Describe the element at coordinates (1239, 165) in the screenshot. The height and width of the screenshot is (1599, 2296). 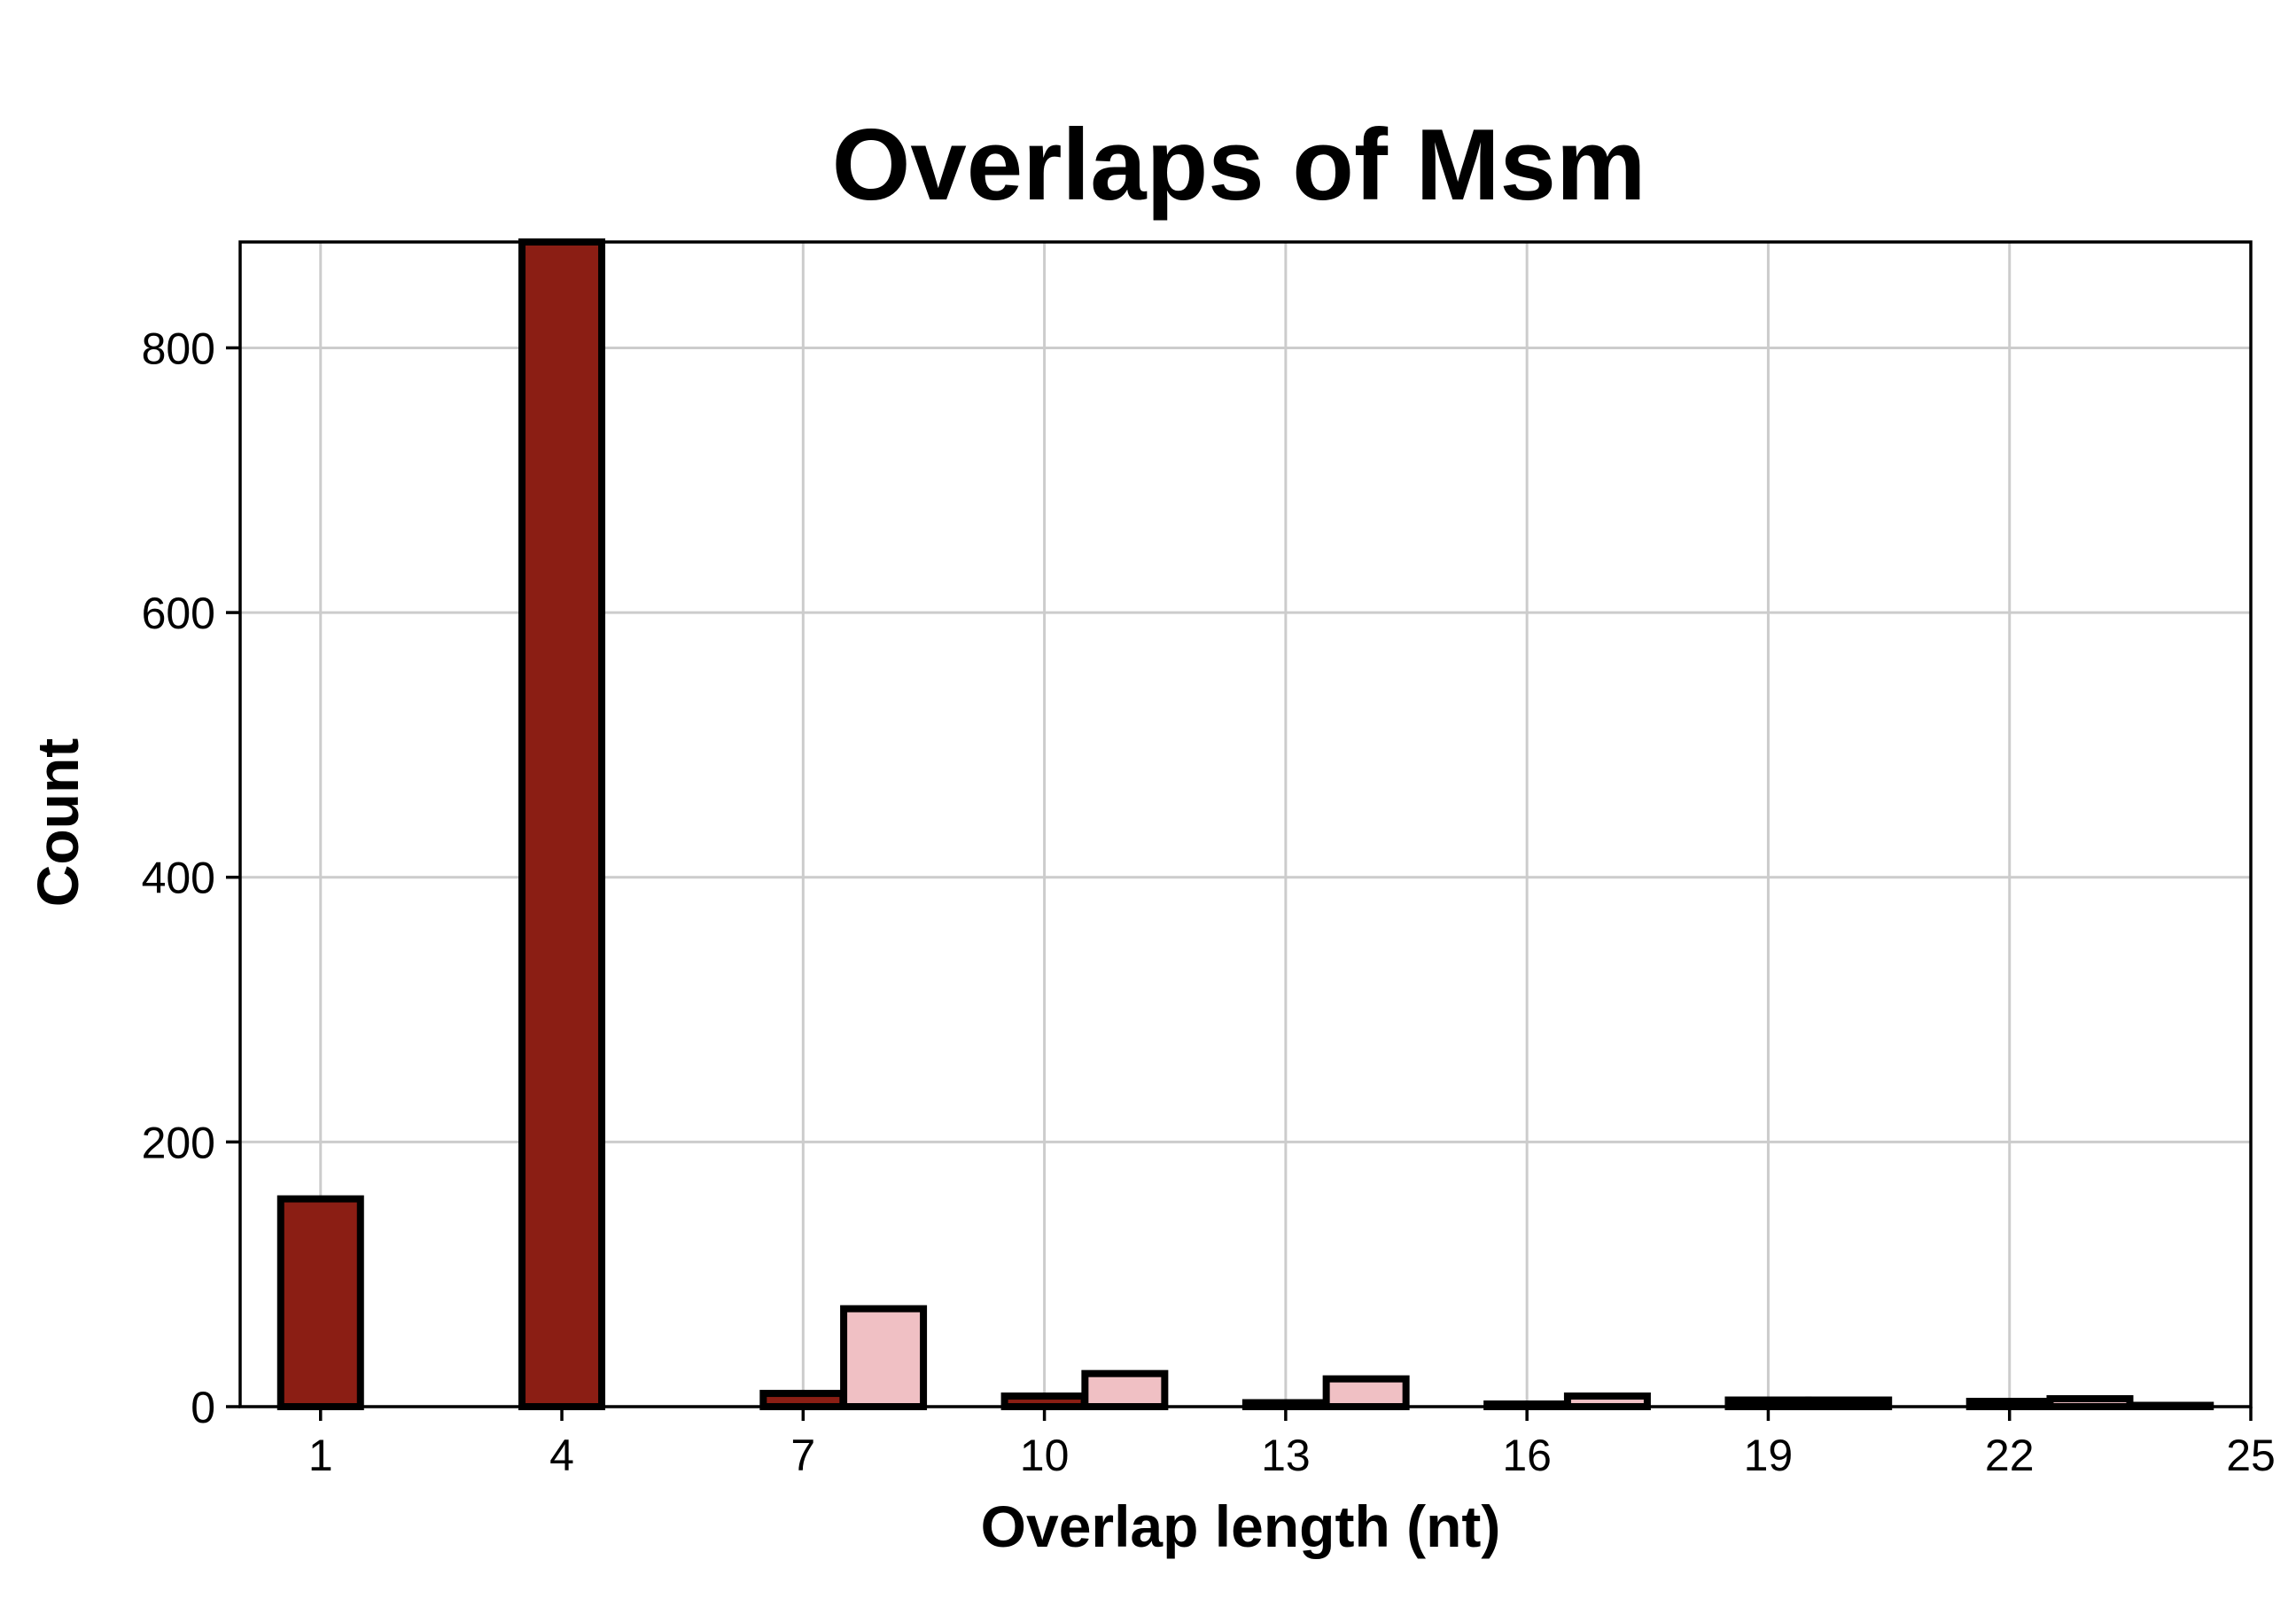
I see `chart-title: Overlaps of Msm` at that location.